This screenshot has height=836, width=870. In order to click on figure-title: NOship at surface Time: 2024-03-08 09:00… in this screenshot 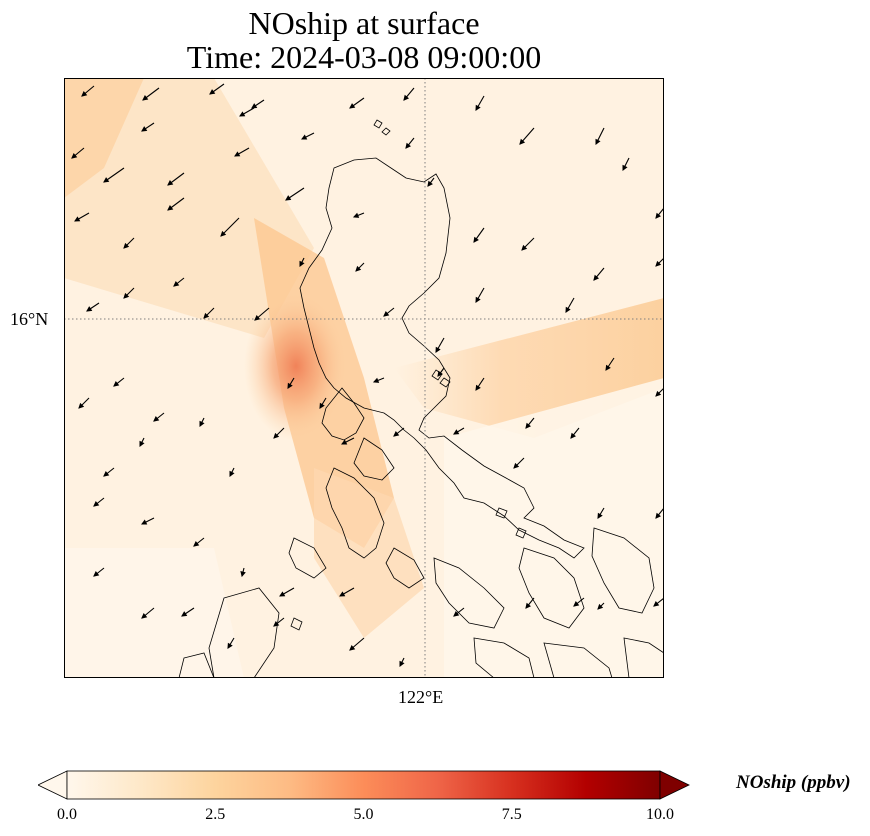, I will do `click(364, 40)`.